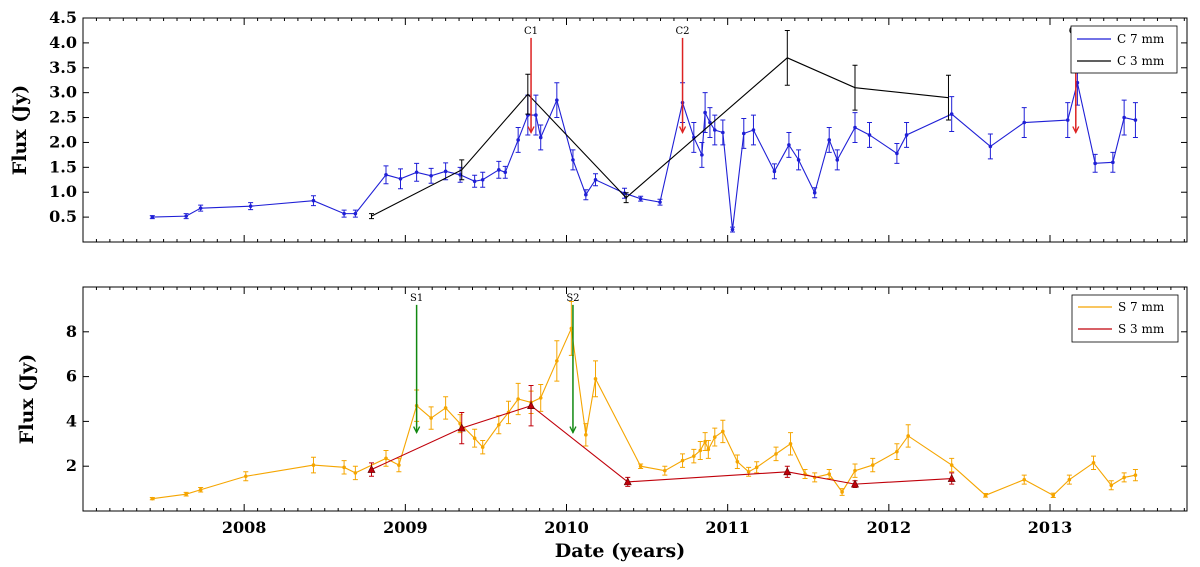 This screenshot has width=1200, height=567. What do you see at coordinates (63, 67) in the screenshot?
I see `top-y-tick-label: 3.5` at bounding box center [63, 67].